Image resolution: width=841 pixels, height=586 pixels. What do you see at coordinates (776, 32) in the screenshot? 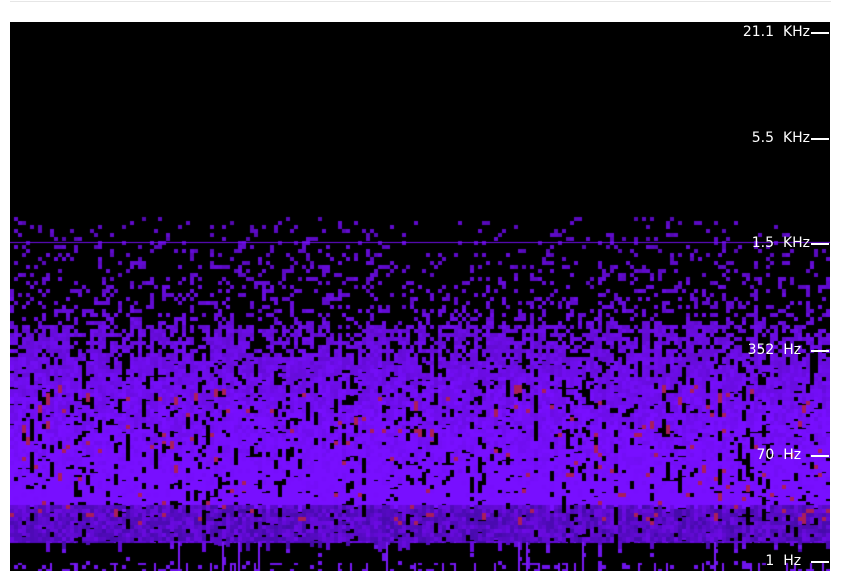
I see `freq-label-21khz: 21.1 KHz` at bounding box center [776, 32].